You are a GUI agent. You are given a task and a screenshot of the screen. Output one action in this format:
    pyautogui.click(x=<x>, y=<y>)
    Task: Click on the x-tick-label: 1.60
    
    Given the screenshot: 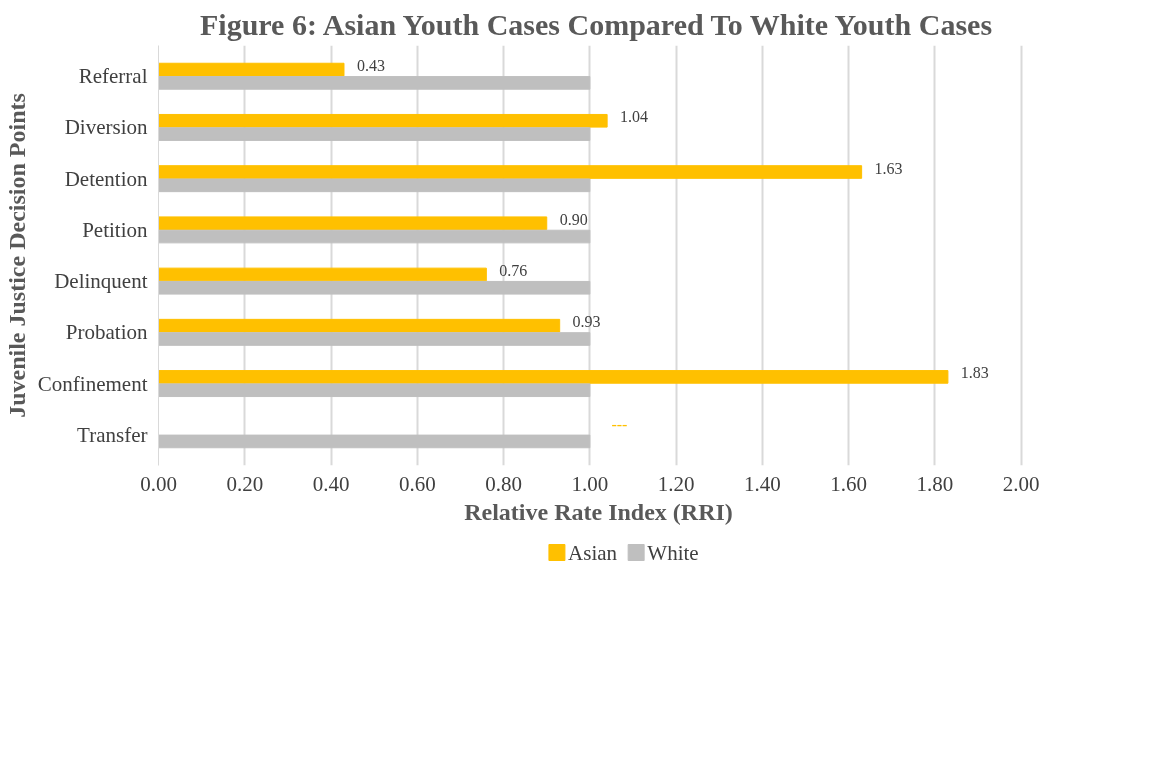 What is the action you would take?
    pyautogui.click(x=849, y=483)
    